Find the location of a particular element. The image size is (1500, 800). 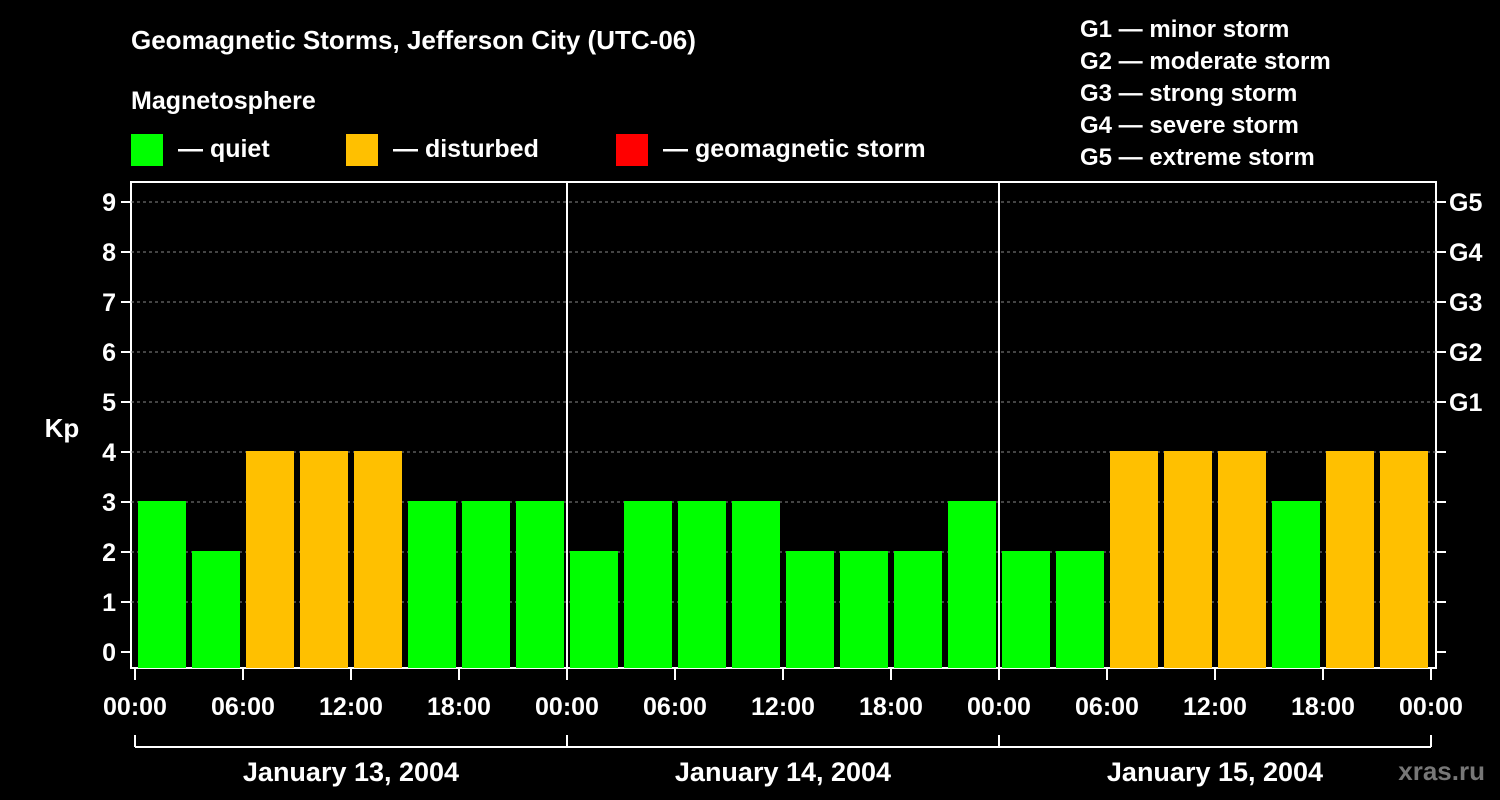

x-tick-label-3: 18:00 is located at coordinates (459, 707).